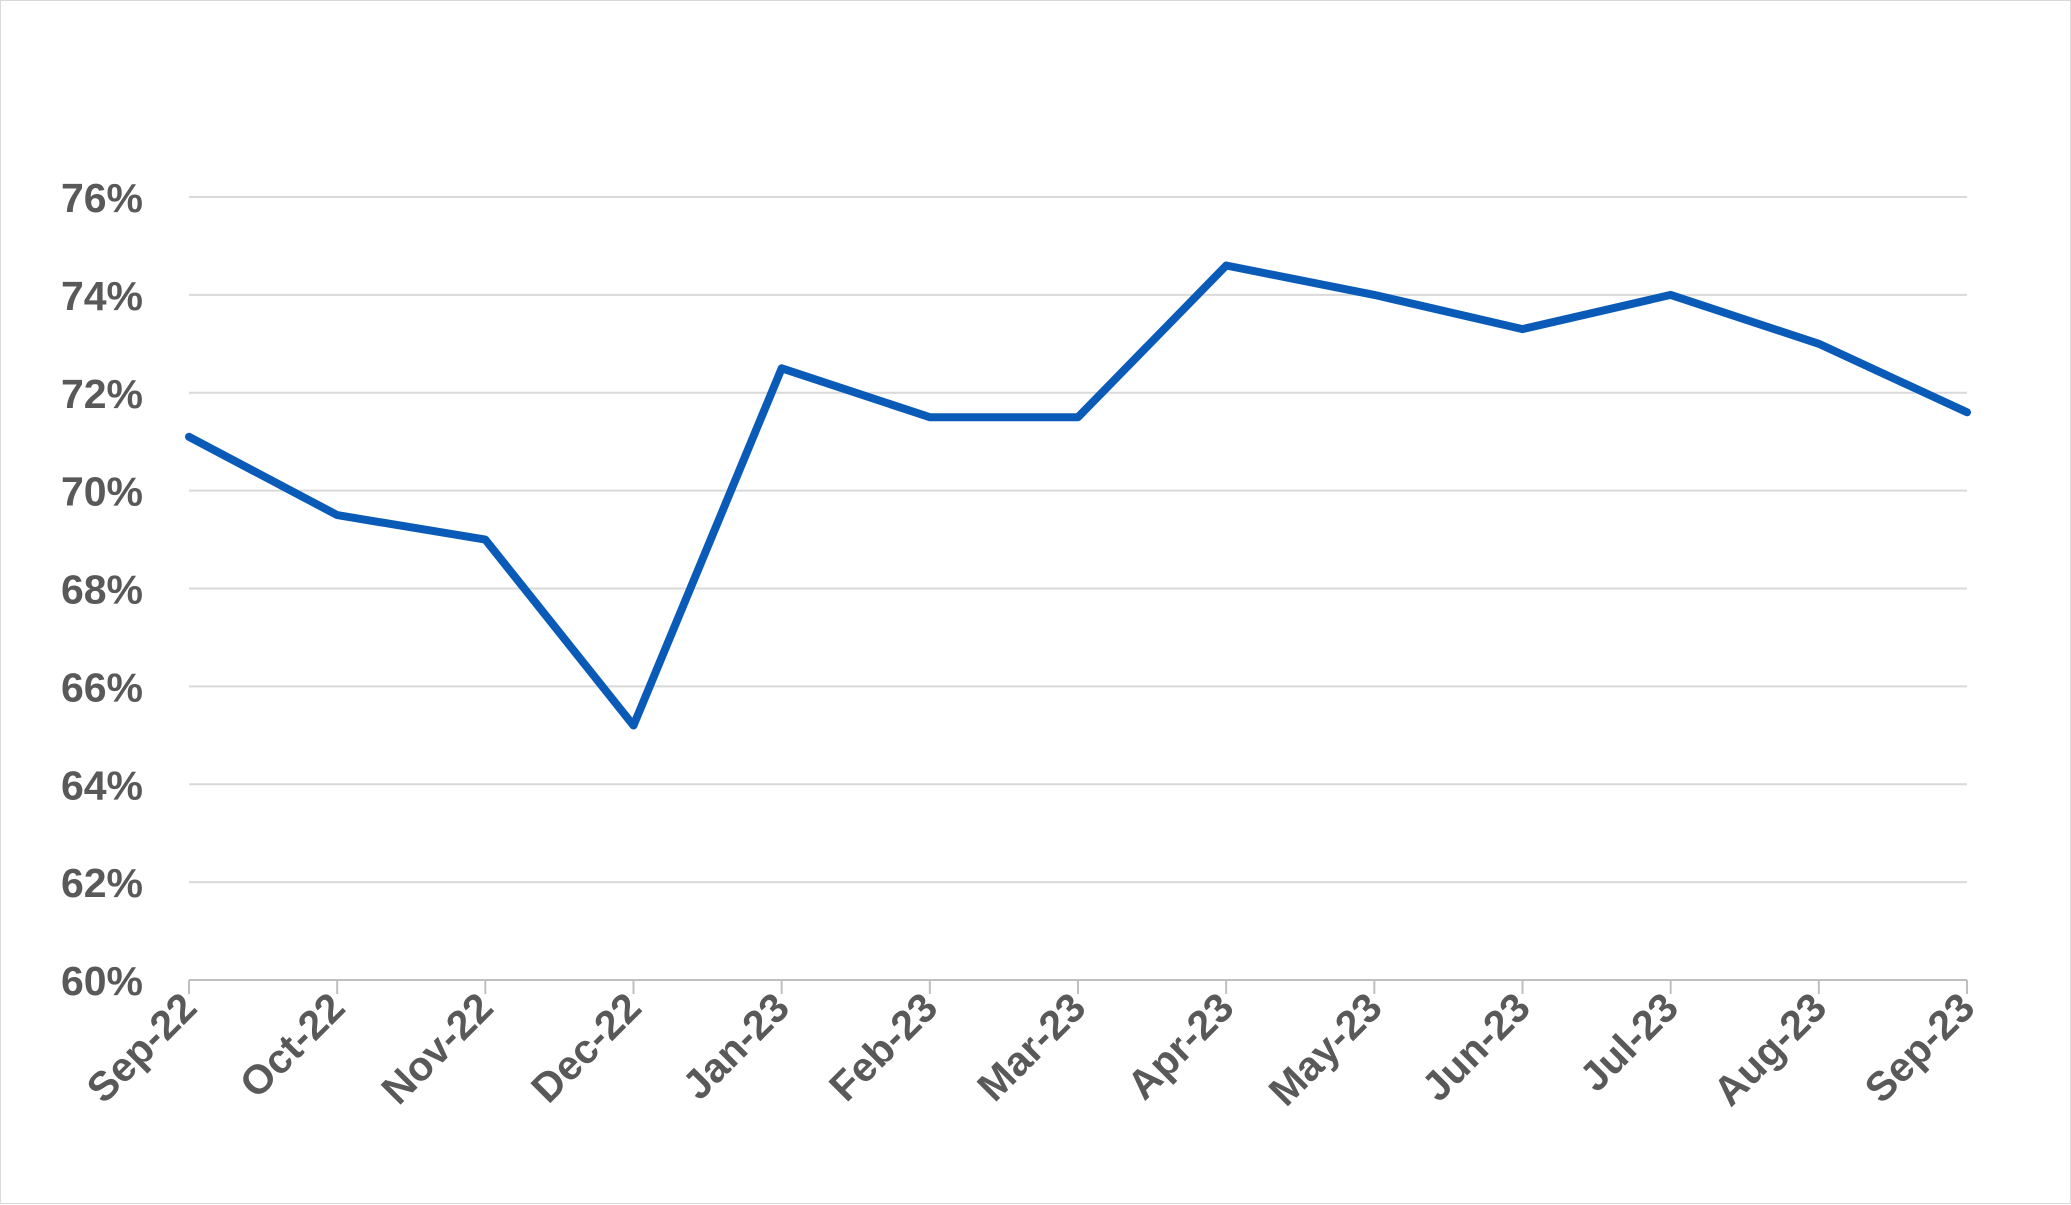 The width and height of the screenshot is (2071, 1205). What do you see at coordinates (102, 394) in the screenshot?
I see `y-tick-label: 72%` at bounding box center [102, 394].